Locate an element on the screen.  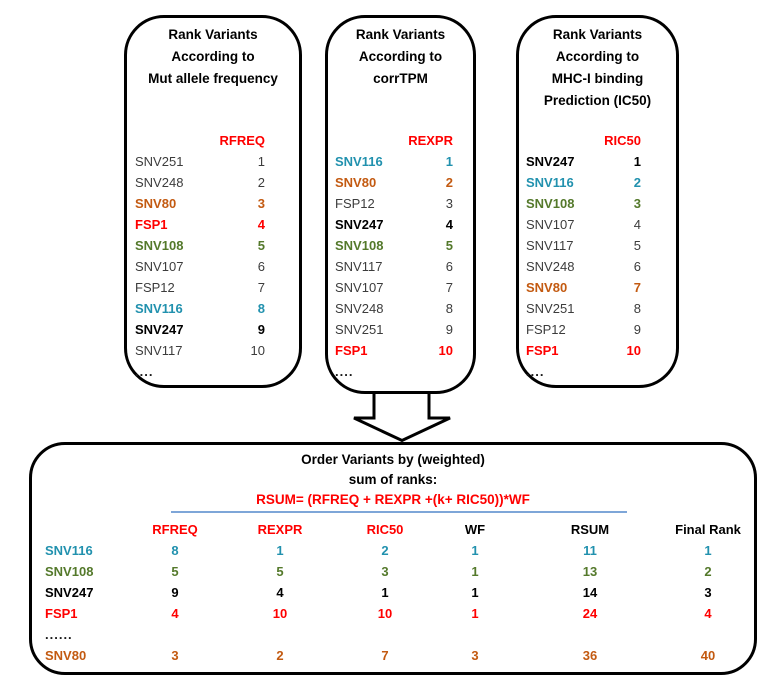
variant-name: SNV116 is located at coordinates (550, 182).